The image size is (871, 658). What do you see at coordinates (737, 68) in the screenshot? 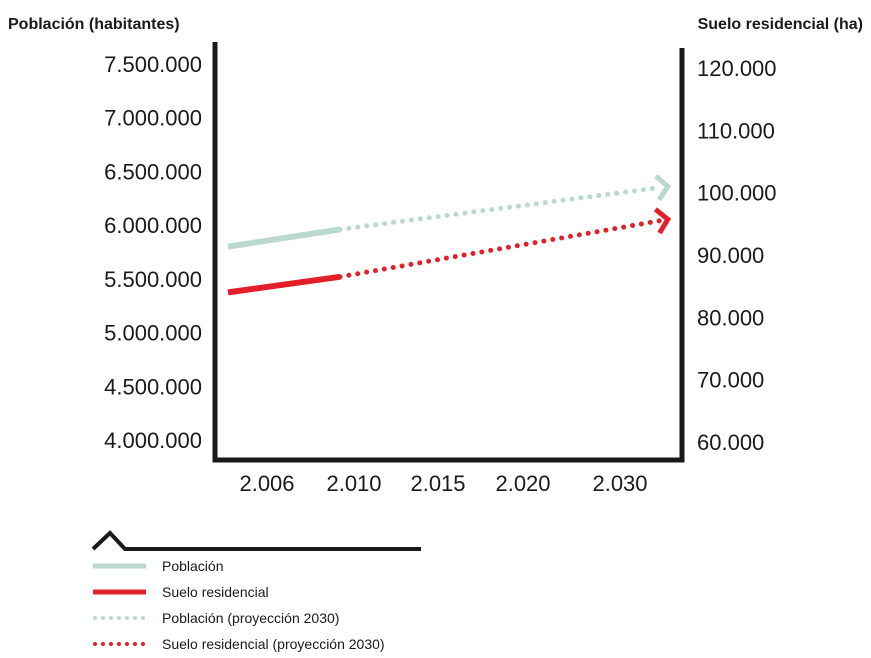
I see `right-tick-label: 120.000` at bounding box center [737, 68].